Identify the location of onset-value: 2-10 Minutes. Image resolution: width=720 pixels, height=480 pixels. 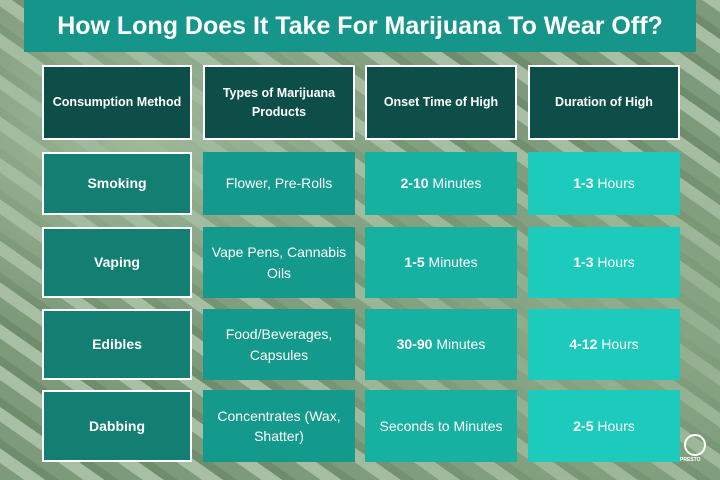
(441, 183).